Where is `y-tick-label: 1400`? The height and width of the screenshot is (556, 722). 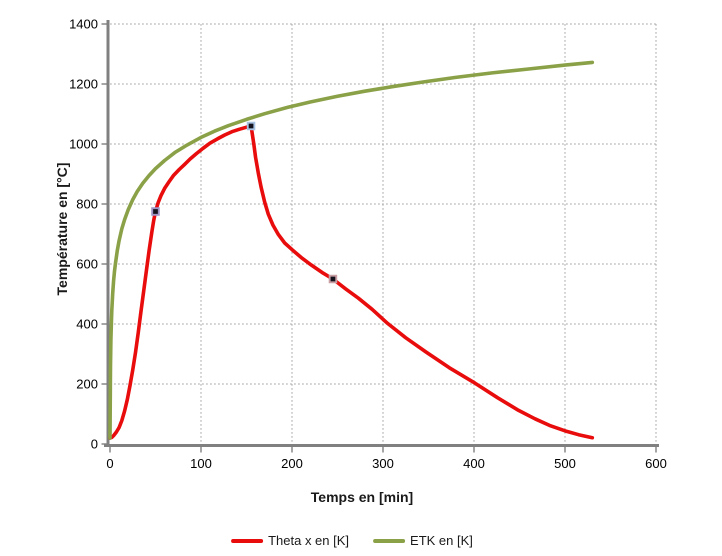
y-tick-label: 1400 is located at coordinates (83, 24).